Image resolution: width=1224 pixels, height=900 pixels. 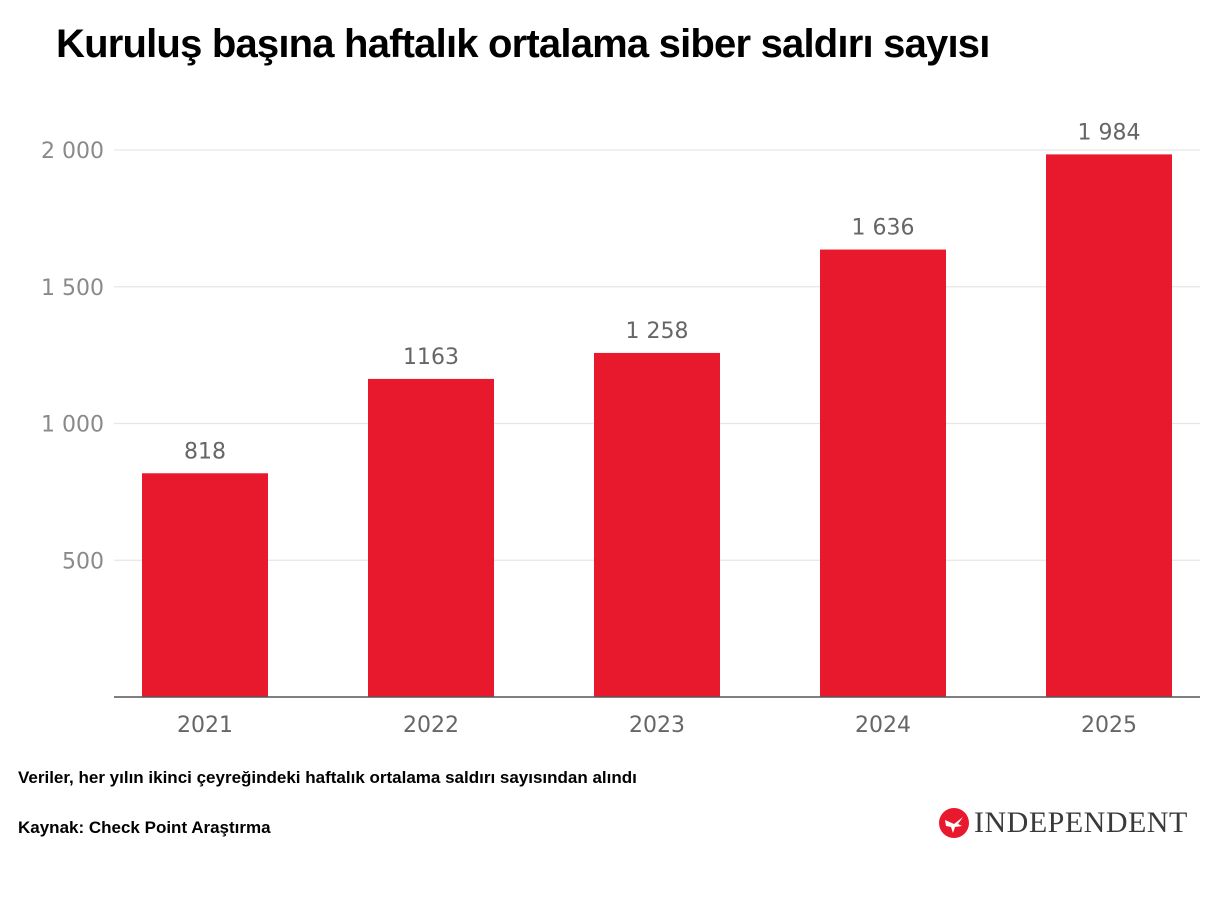 I want to click on bar-2025, so click(x=1109, y=426).